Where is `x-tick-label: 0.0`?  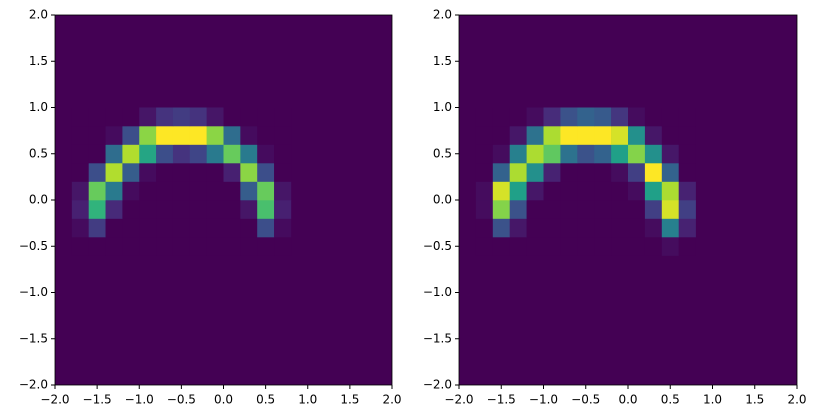 x-tick-label: 0.0 is located at coordinates (223, 400).